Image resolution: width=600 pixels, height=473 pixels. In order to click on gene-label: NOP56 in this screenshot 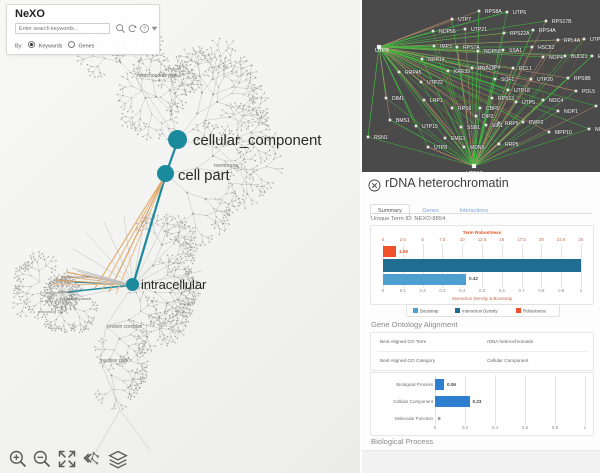, I will do `click(447, 32)`.